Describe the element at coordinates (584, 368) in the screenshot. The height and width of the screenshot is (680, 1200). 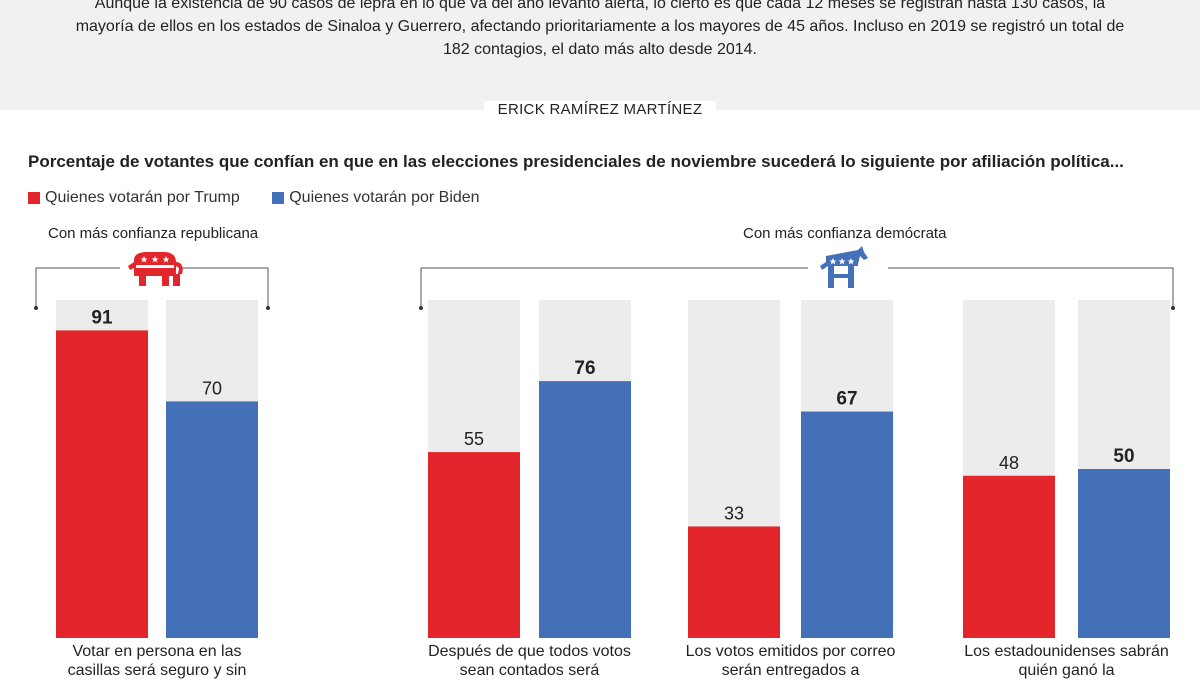
I see `data-label-biden: 76` at that location.